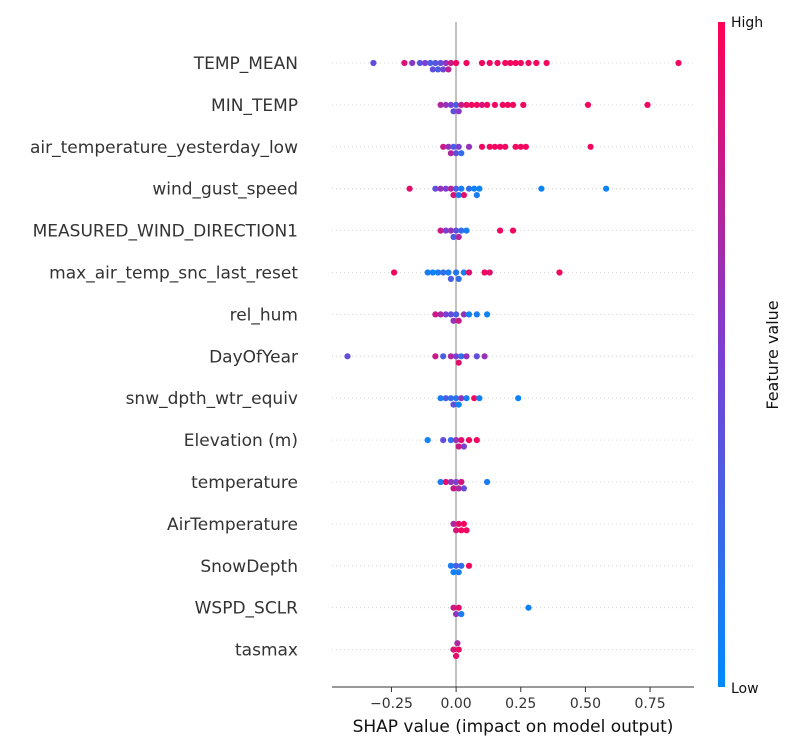 The width and height of the screenshot is (800, 750). Describe the element at coordinates (772, 354) in the screenshot. I see `colorbar-title: Feature value` at that location.